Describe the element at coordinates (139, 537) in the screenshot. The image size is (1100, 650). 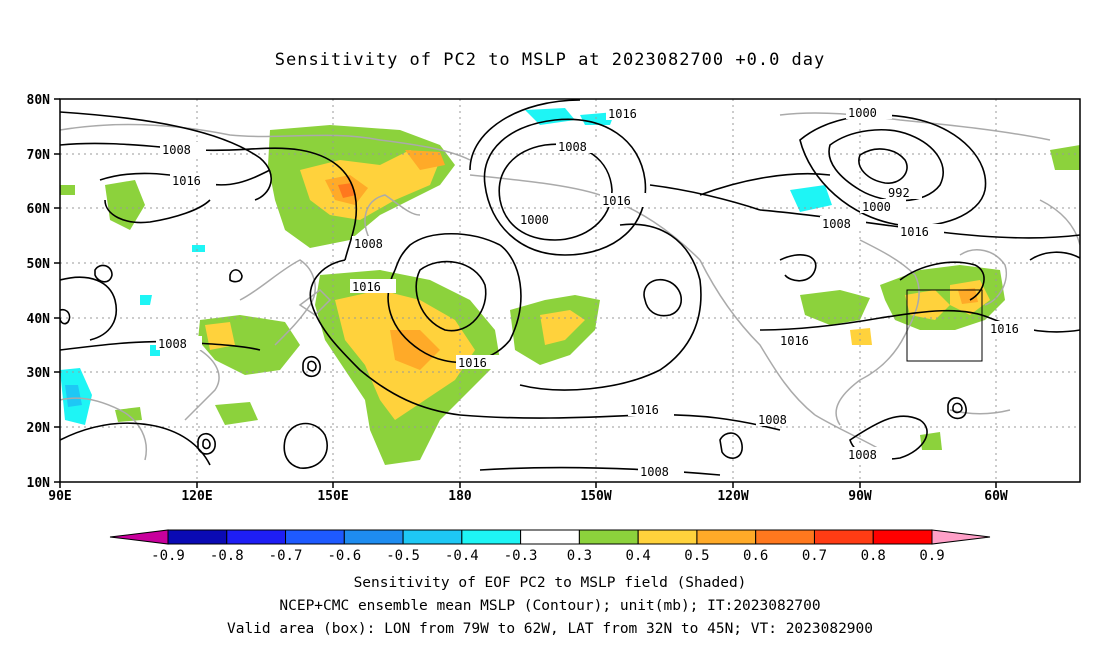
I see `colorbar-arrow-low` at that location.